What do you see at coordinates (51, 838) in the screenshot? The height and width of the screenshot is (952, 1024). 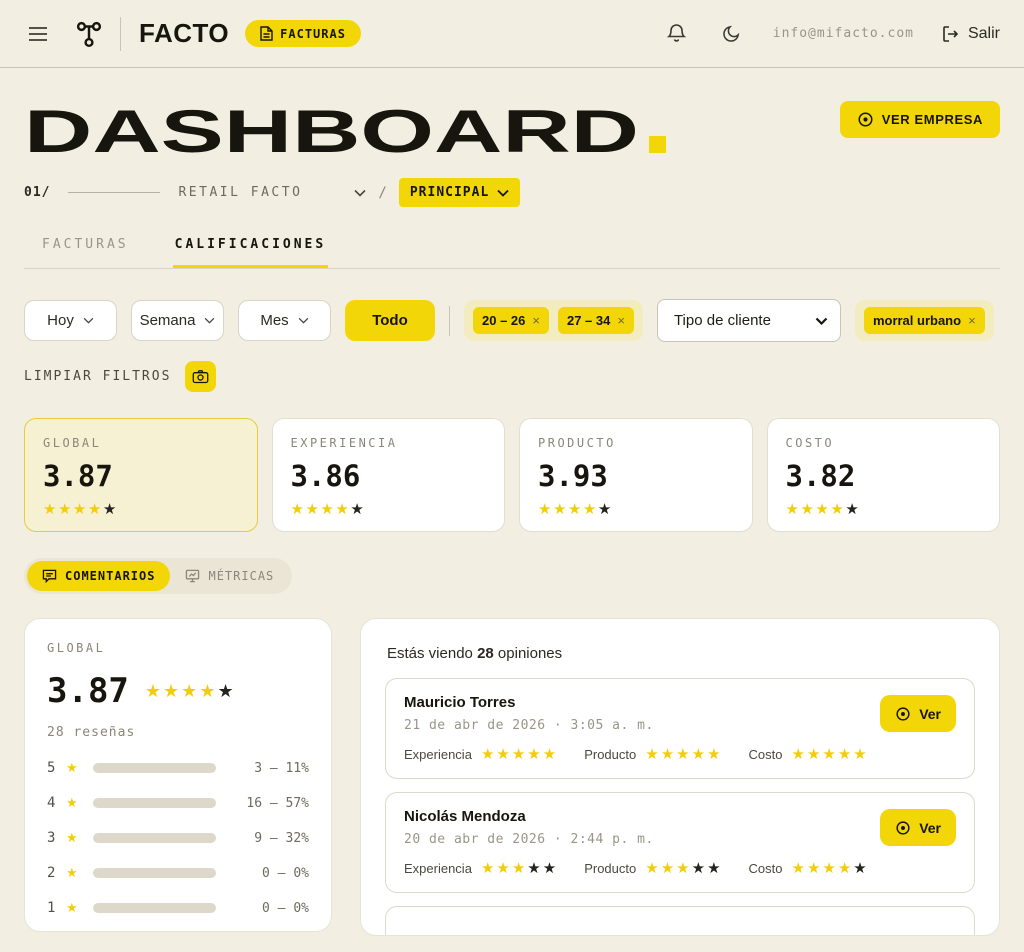 I see `distribution-star-count: 3` at bounding box center [51, 838].